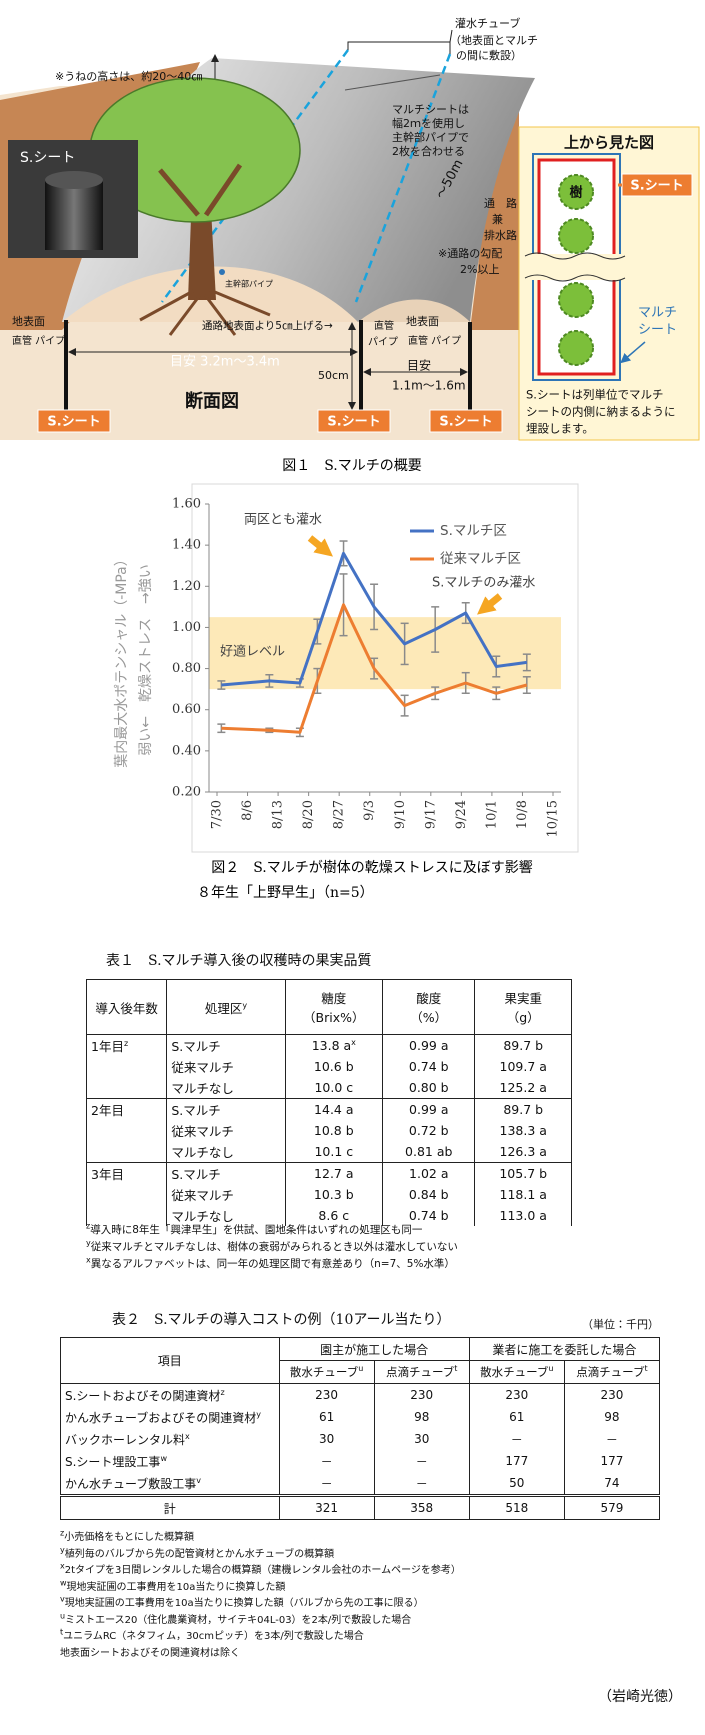 This screenshot has width=705, height=1735. I want to click on cell: 8.6 c, so click(334, 1215).